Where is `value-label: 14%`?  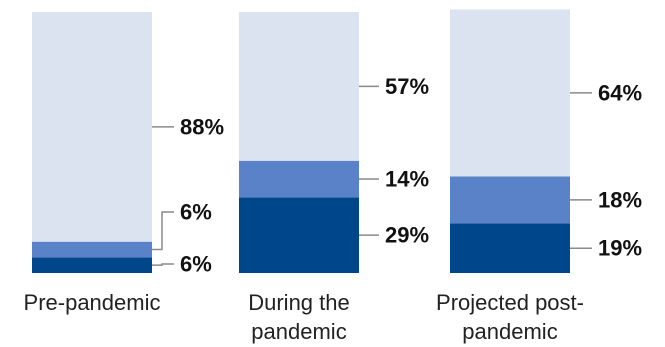
value-label: 14% is located at coordinates (407, 179).